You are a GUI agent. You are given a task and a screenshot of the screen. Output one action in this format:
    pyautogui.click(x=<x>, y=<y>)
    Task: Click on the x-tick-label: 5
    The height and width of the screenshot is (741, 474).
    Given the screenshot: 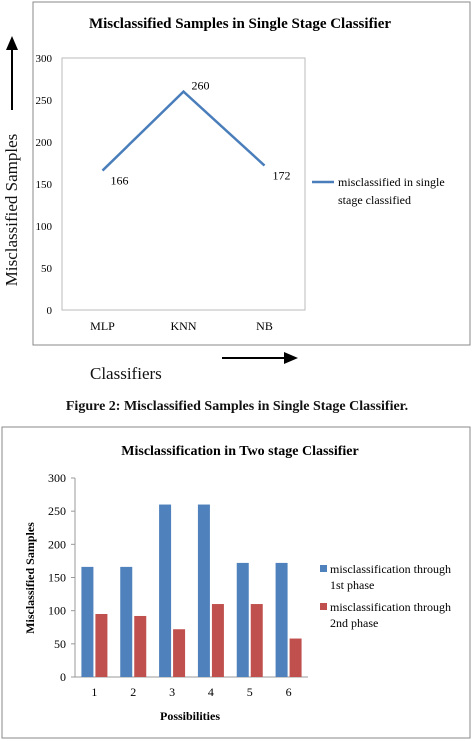 What is the action you would take?
    pyautogui.click(x=250, y=692)
    